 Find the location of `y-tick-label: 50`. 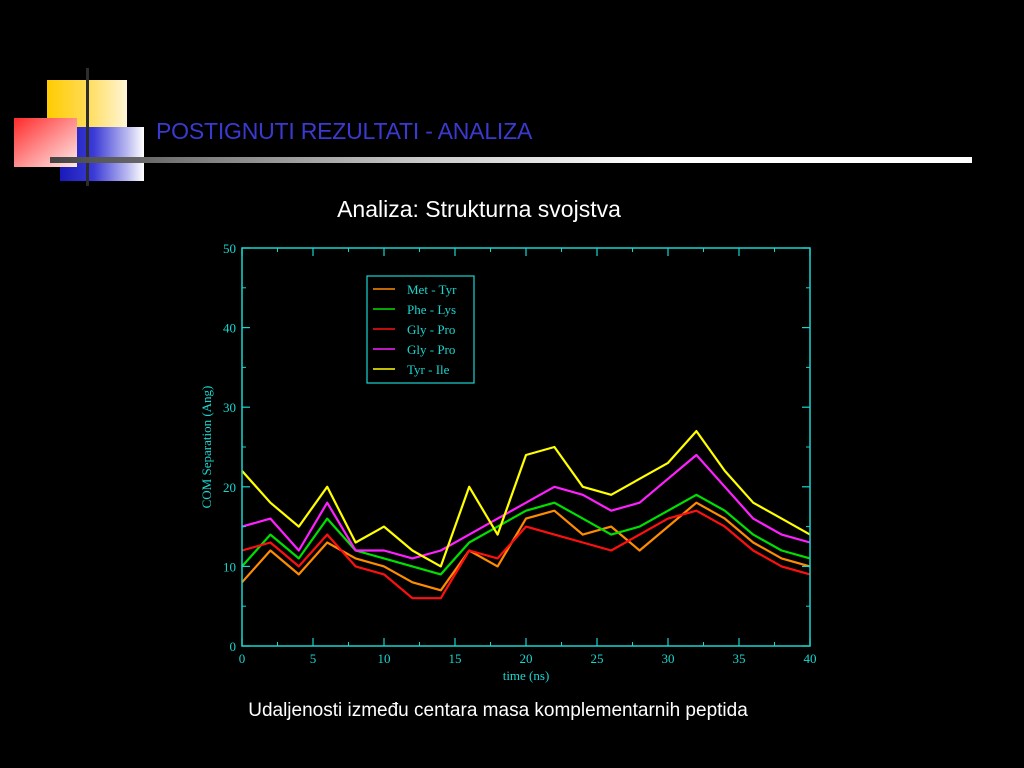

y-tick-label: 50 is located at coordinates (229, 248).